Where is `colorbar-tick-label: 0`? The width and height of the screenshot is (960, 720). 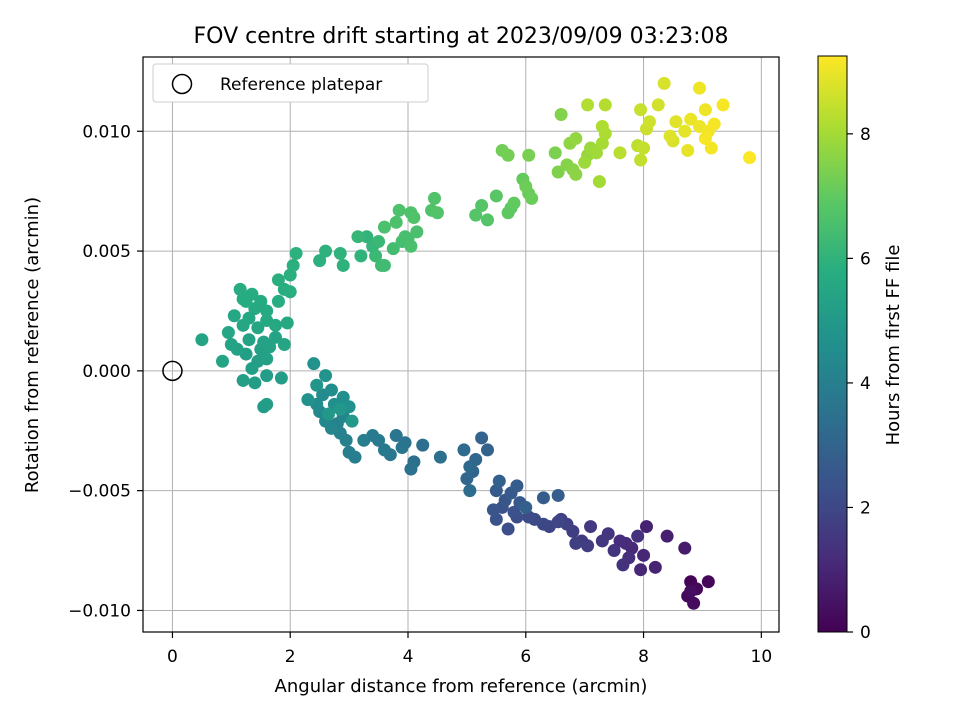 colorbar-tick-label: 0 is located at coordinates (865, 633).